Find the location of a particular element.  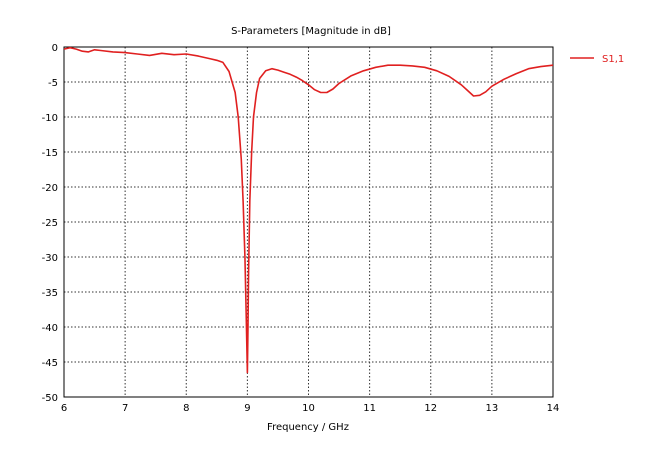

legend-label-s11: S1,1 is located at coordinates (613, 59).